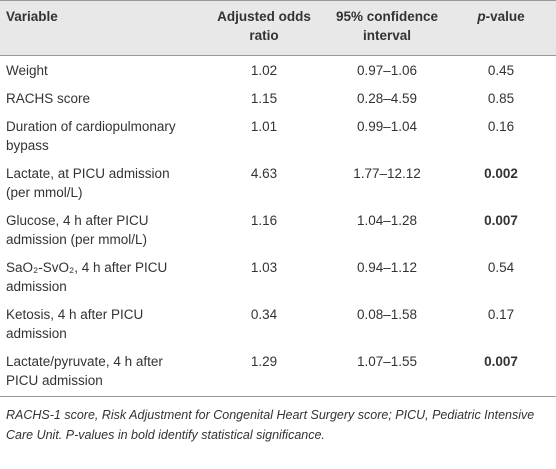 The height and width of the screenshot is (469, 556). Describe the element at coordinates (27, 70) in the screenshot. I see `table-cell: Weight` at that location.